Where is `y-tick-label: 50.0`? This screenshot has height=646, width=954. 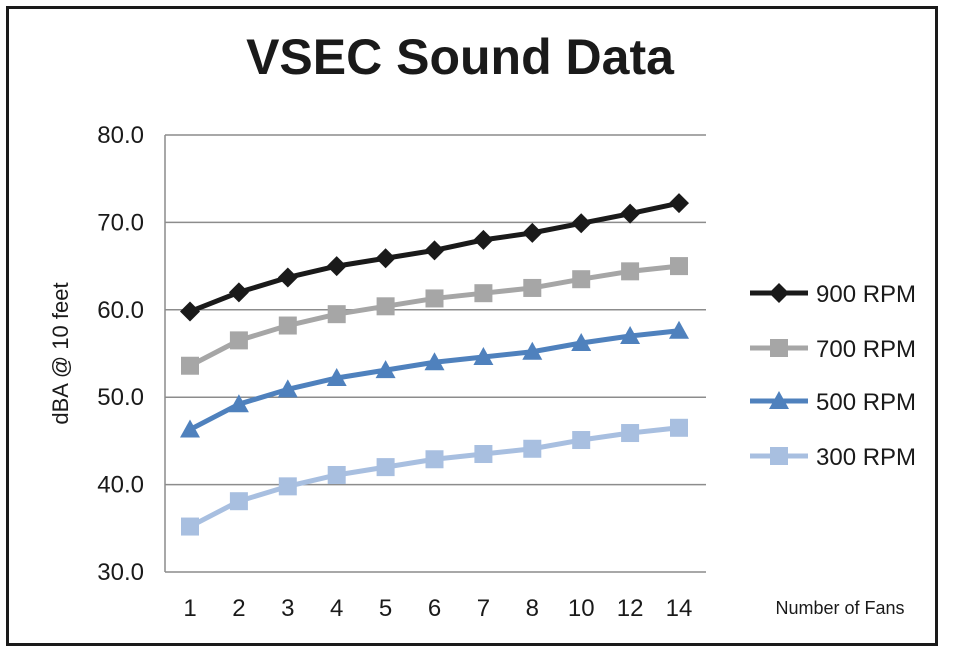
y-tick-label: 50.0 is located at coordinates (120, 397).